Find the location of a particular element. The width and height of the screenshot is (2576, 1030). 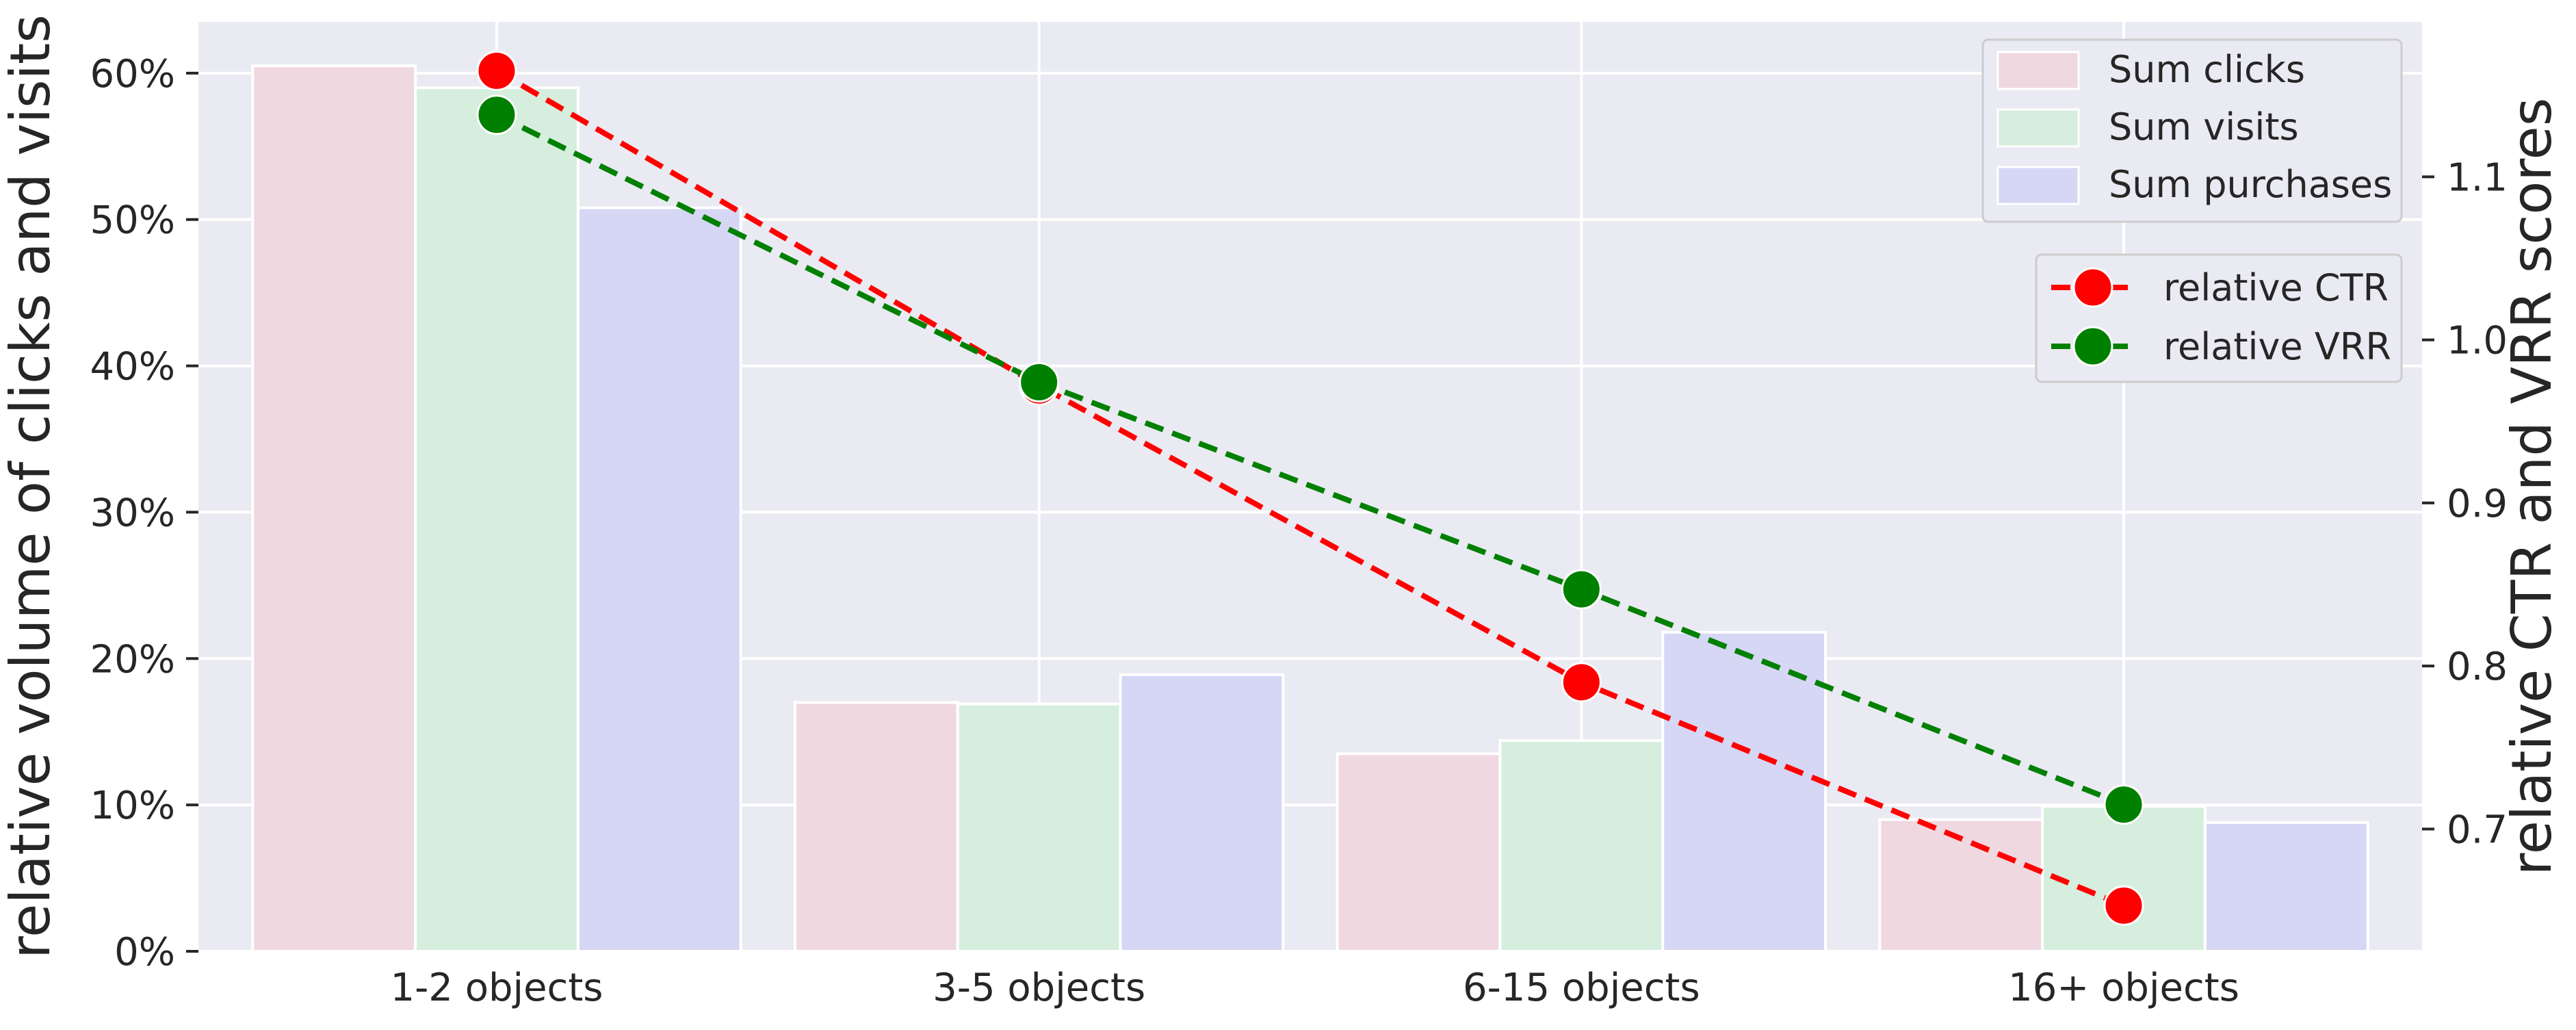

legend-bars-frame is located at coordinates (2192, 131).